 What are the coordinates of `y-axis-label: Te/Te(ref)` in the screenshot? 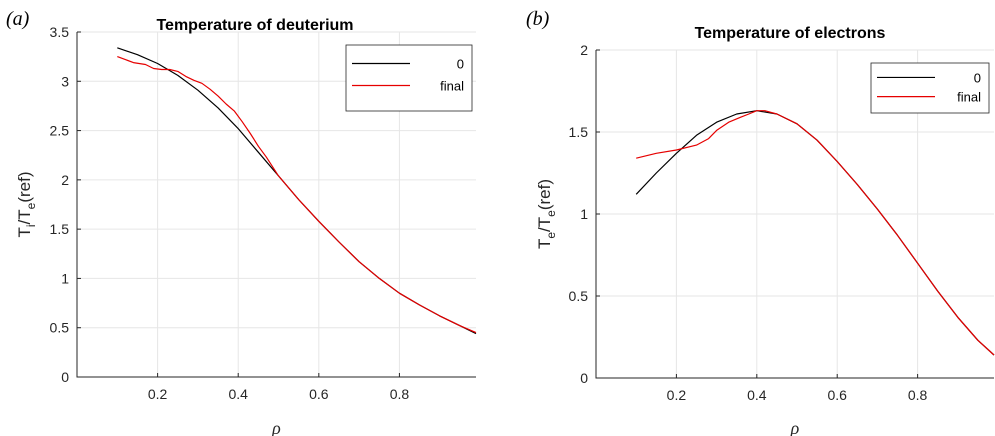 It's located at (546, 214).